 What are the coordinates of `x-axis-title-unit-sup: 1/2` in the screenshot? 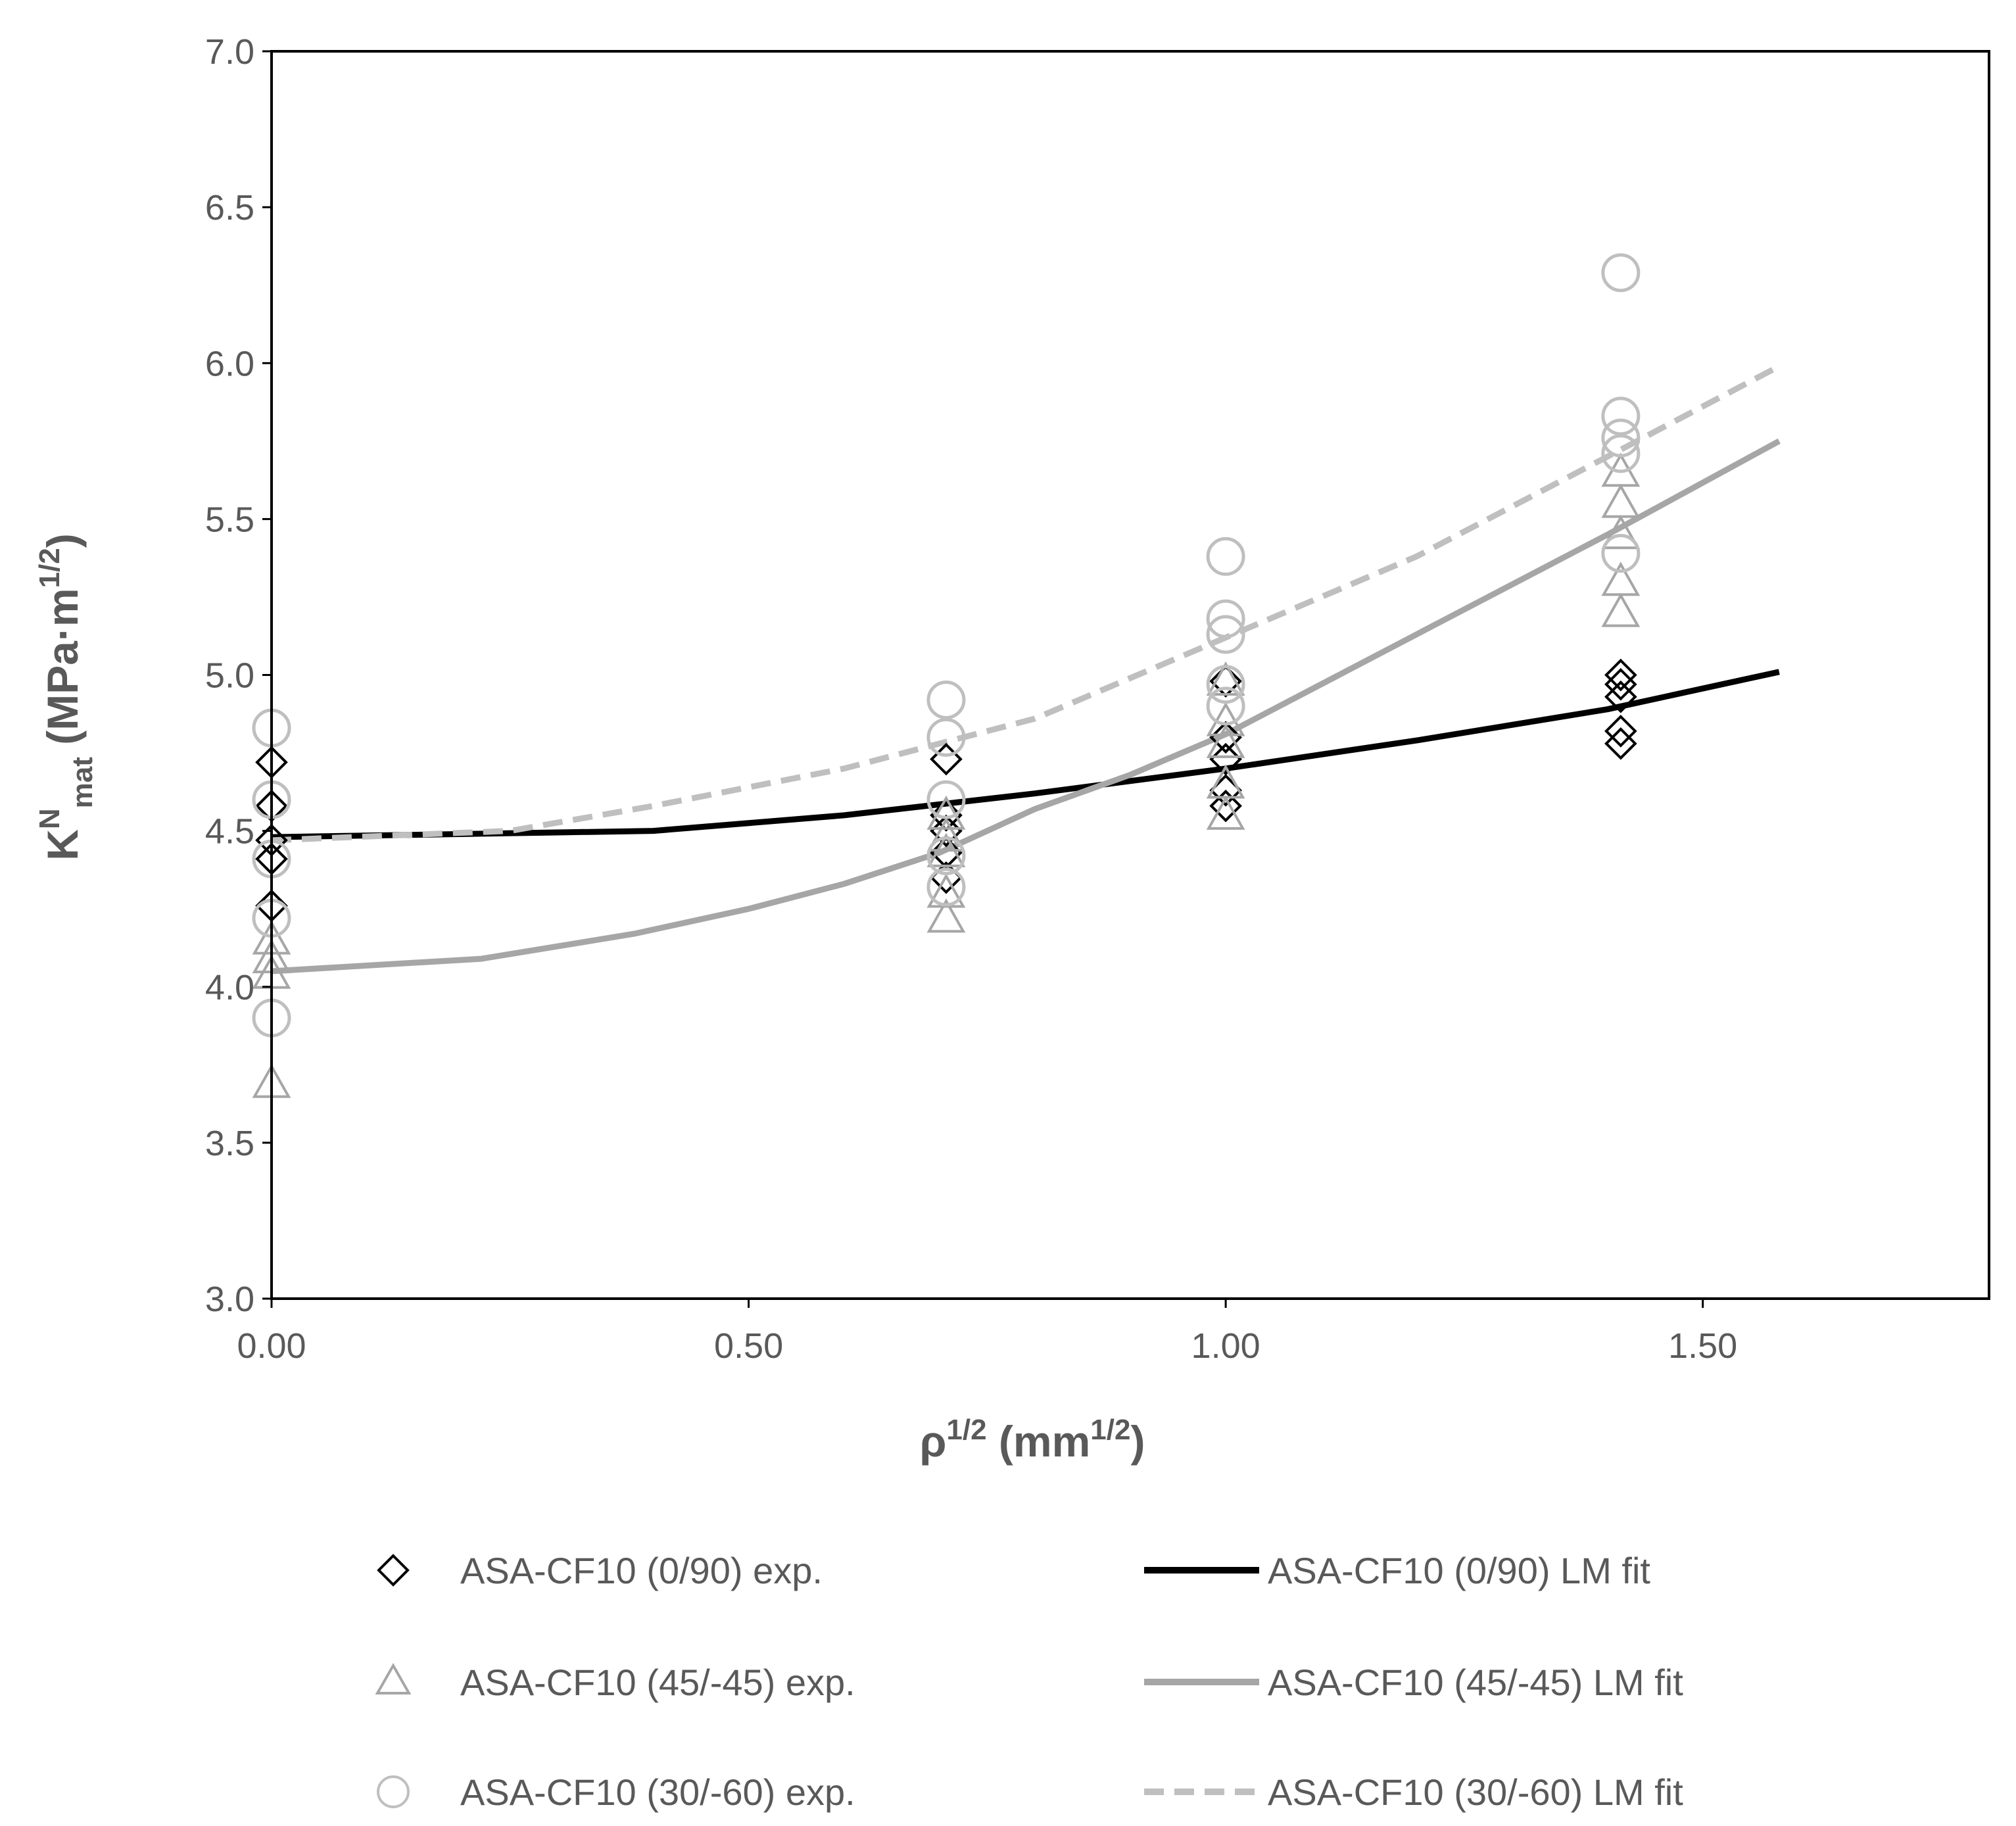 It's located at (1110, 1430).